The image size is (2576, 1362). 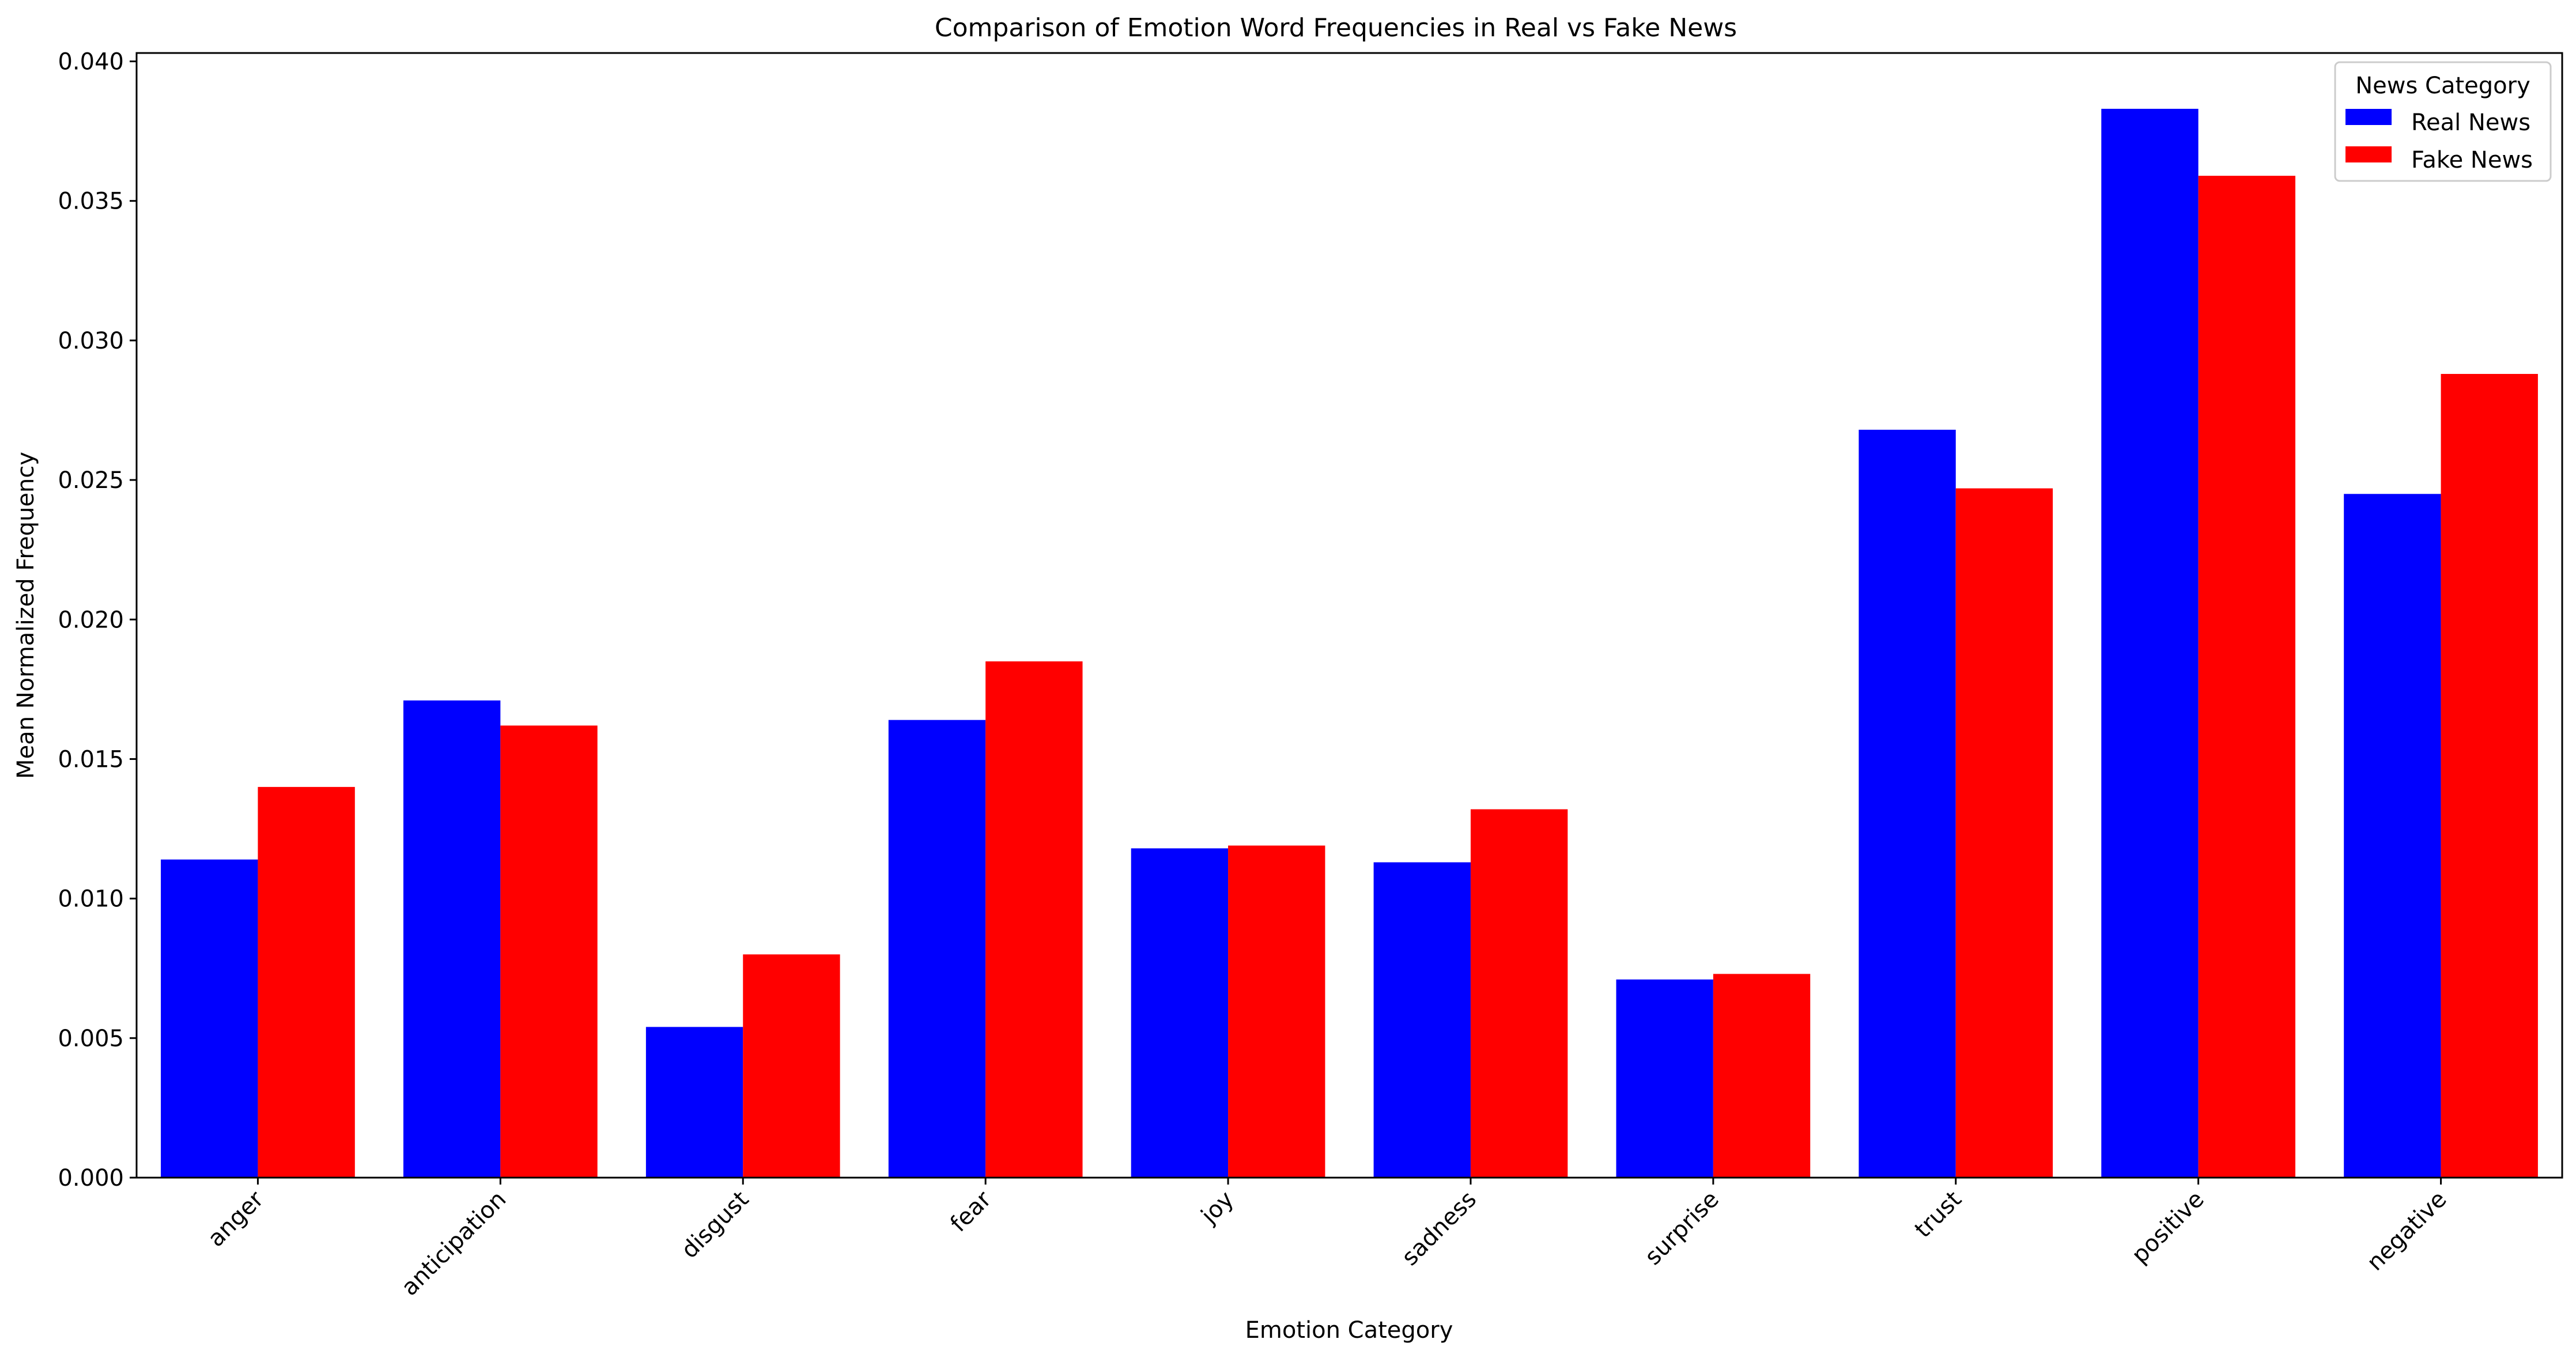 What do you see at coordinates (1034, 919) in the screenshot?
I see `bar-fake-news-fear` at bounding box center [1034, 919].